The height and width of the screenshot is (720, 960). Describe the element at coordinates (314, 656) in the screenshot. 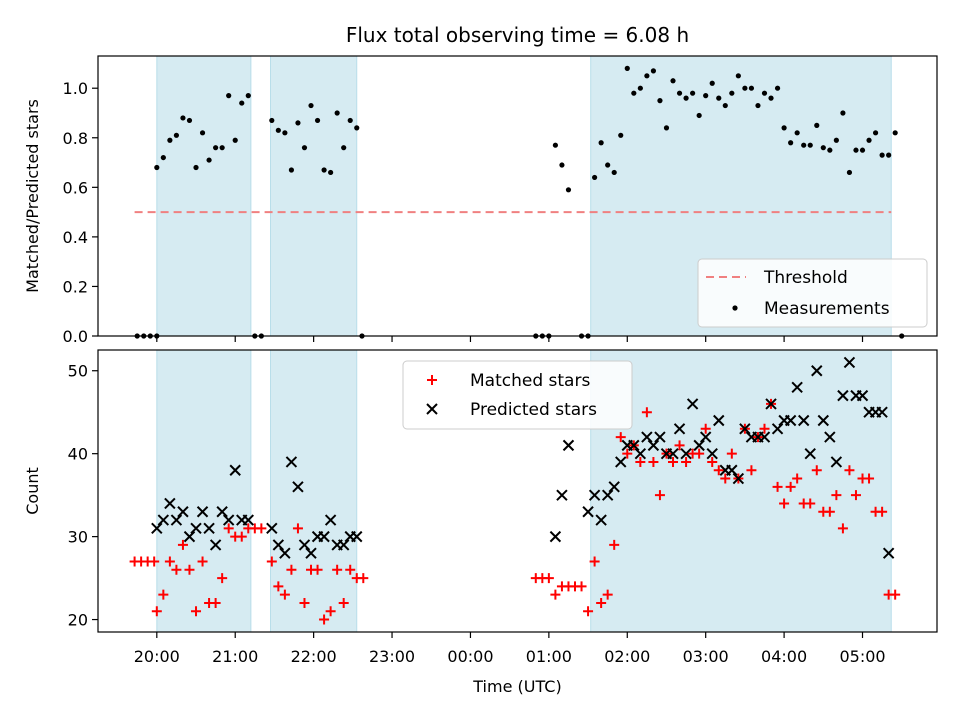

I see `x-tick-label: 22:00` at that location.